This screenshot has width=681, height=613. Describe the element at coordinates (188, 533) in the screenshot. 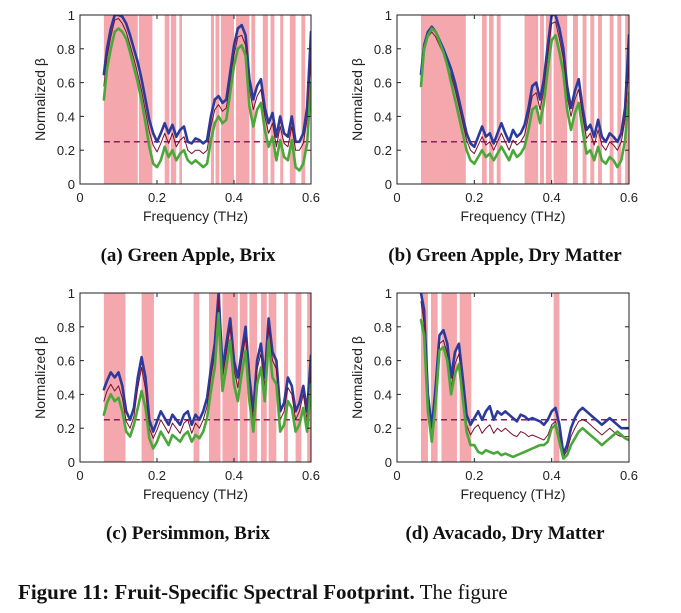

I see `caption-c: (c) Persimmon, Brix` at that location.